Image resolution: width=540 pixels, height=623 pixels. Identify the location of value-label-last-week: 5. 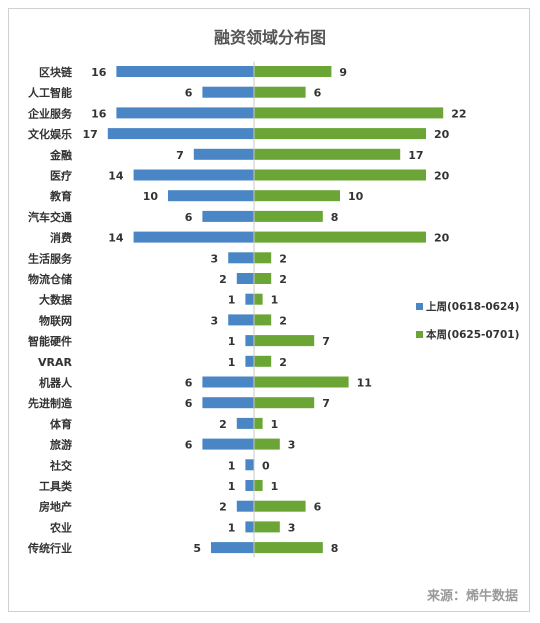
(197, 548).